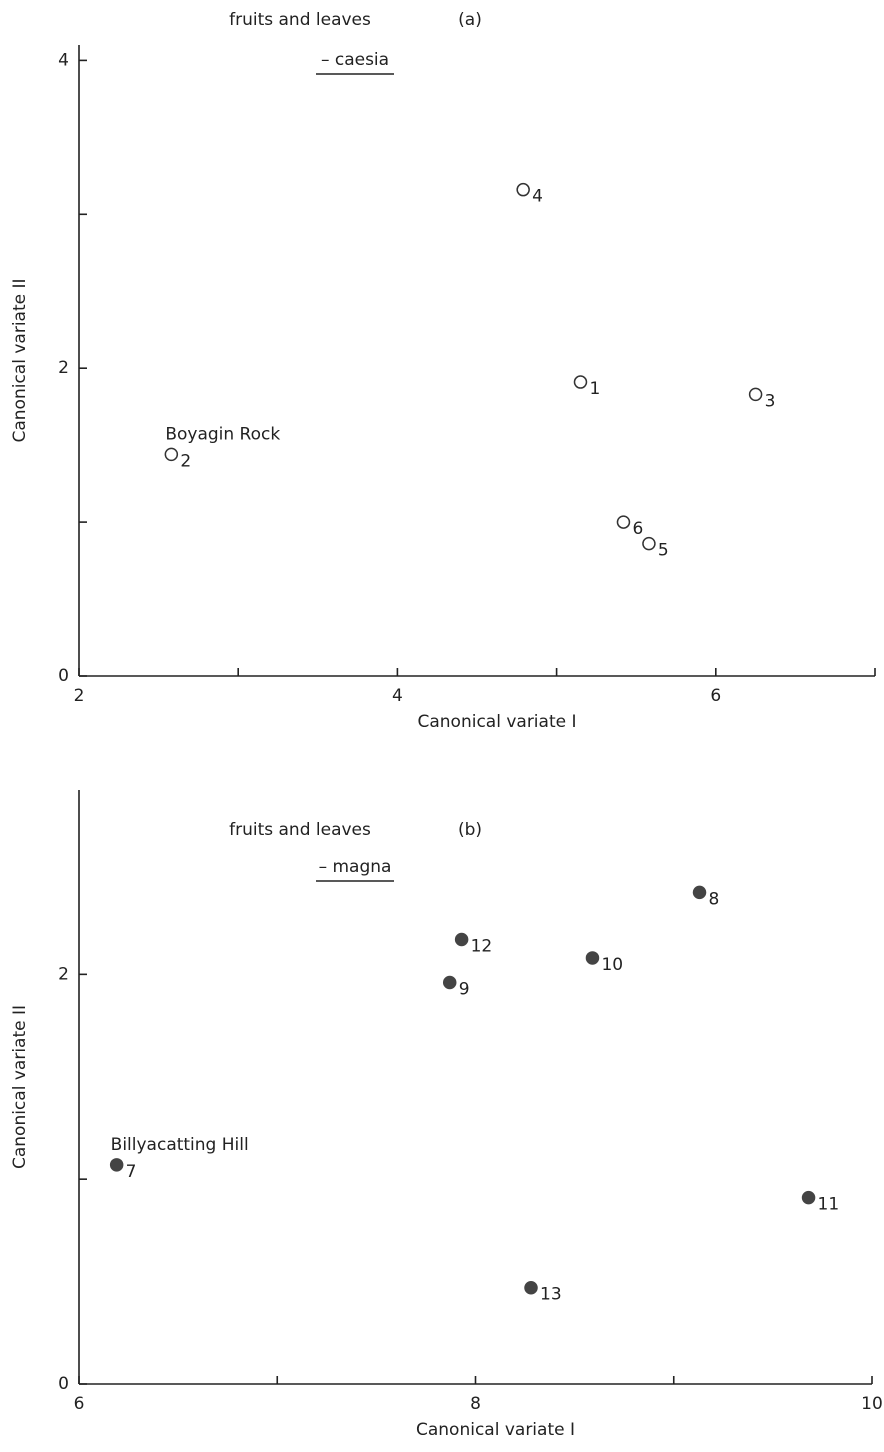 The image size is (884, 1452). I want to click on subtitle: – caesia, so click(355, 60).